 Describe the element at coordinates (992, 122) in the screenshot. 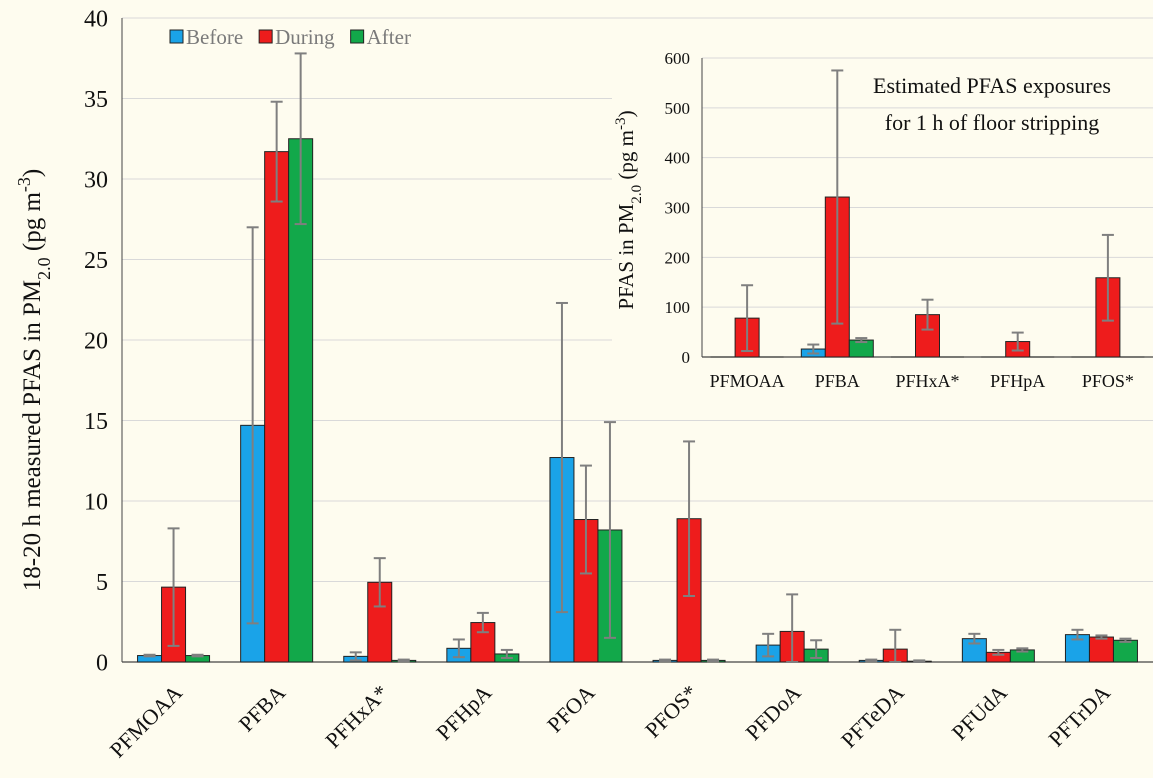

I see `inset-title-line2: for 1 h of floor stripping` at that location.